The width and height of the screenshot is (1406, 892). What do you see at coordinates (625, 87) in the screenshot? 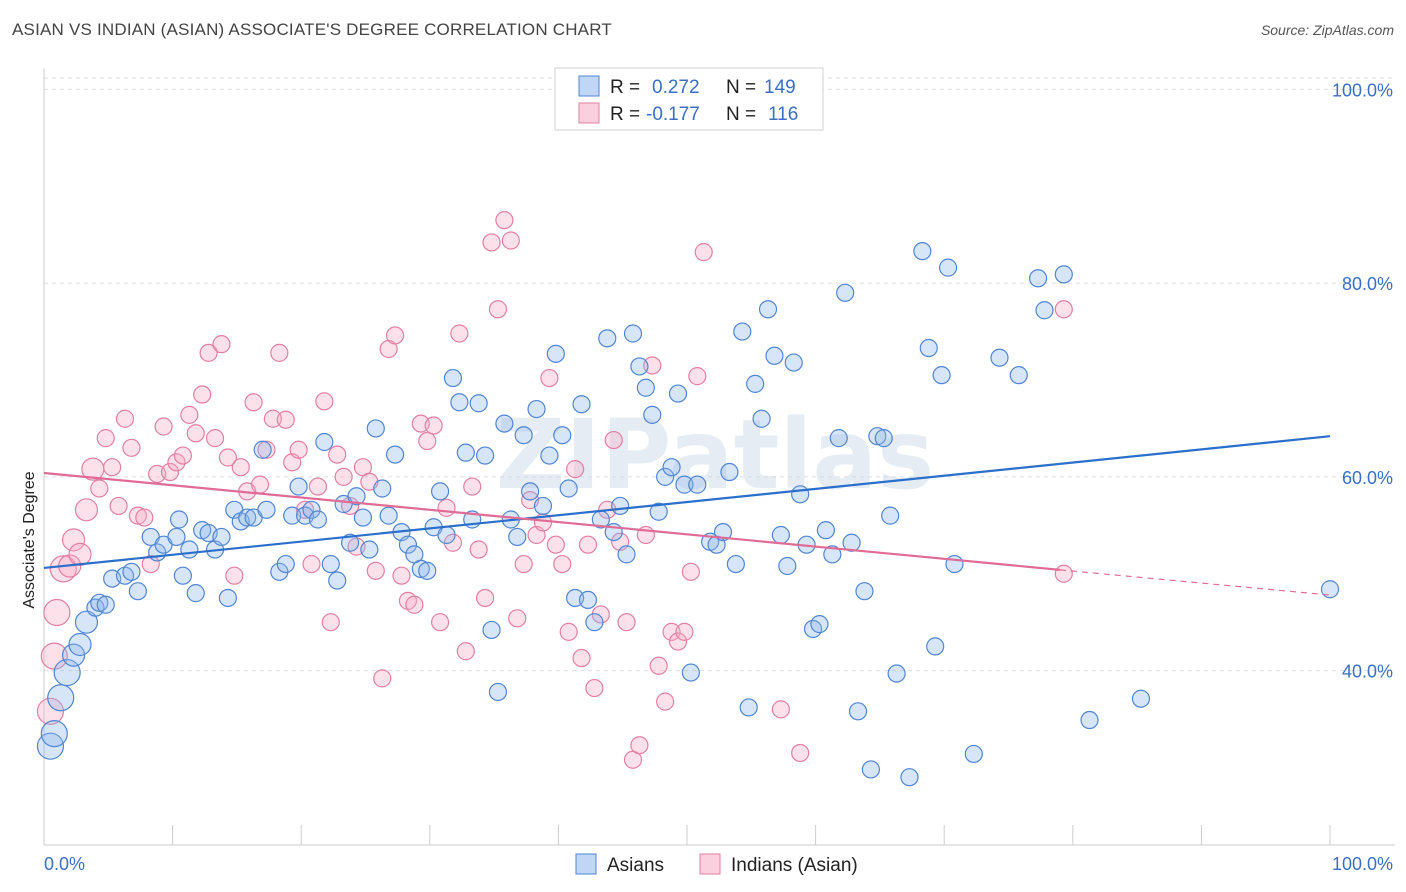
I see `legend-r-label-1: R =` at bounding box center [625, 87].